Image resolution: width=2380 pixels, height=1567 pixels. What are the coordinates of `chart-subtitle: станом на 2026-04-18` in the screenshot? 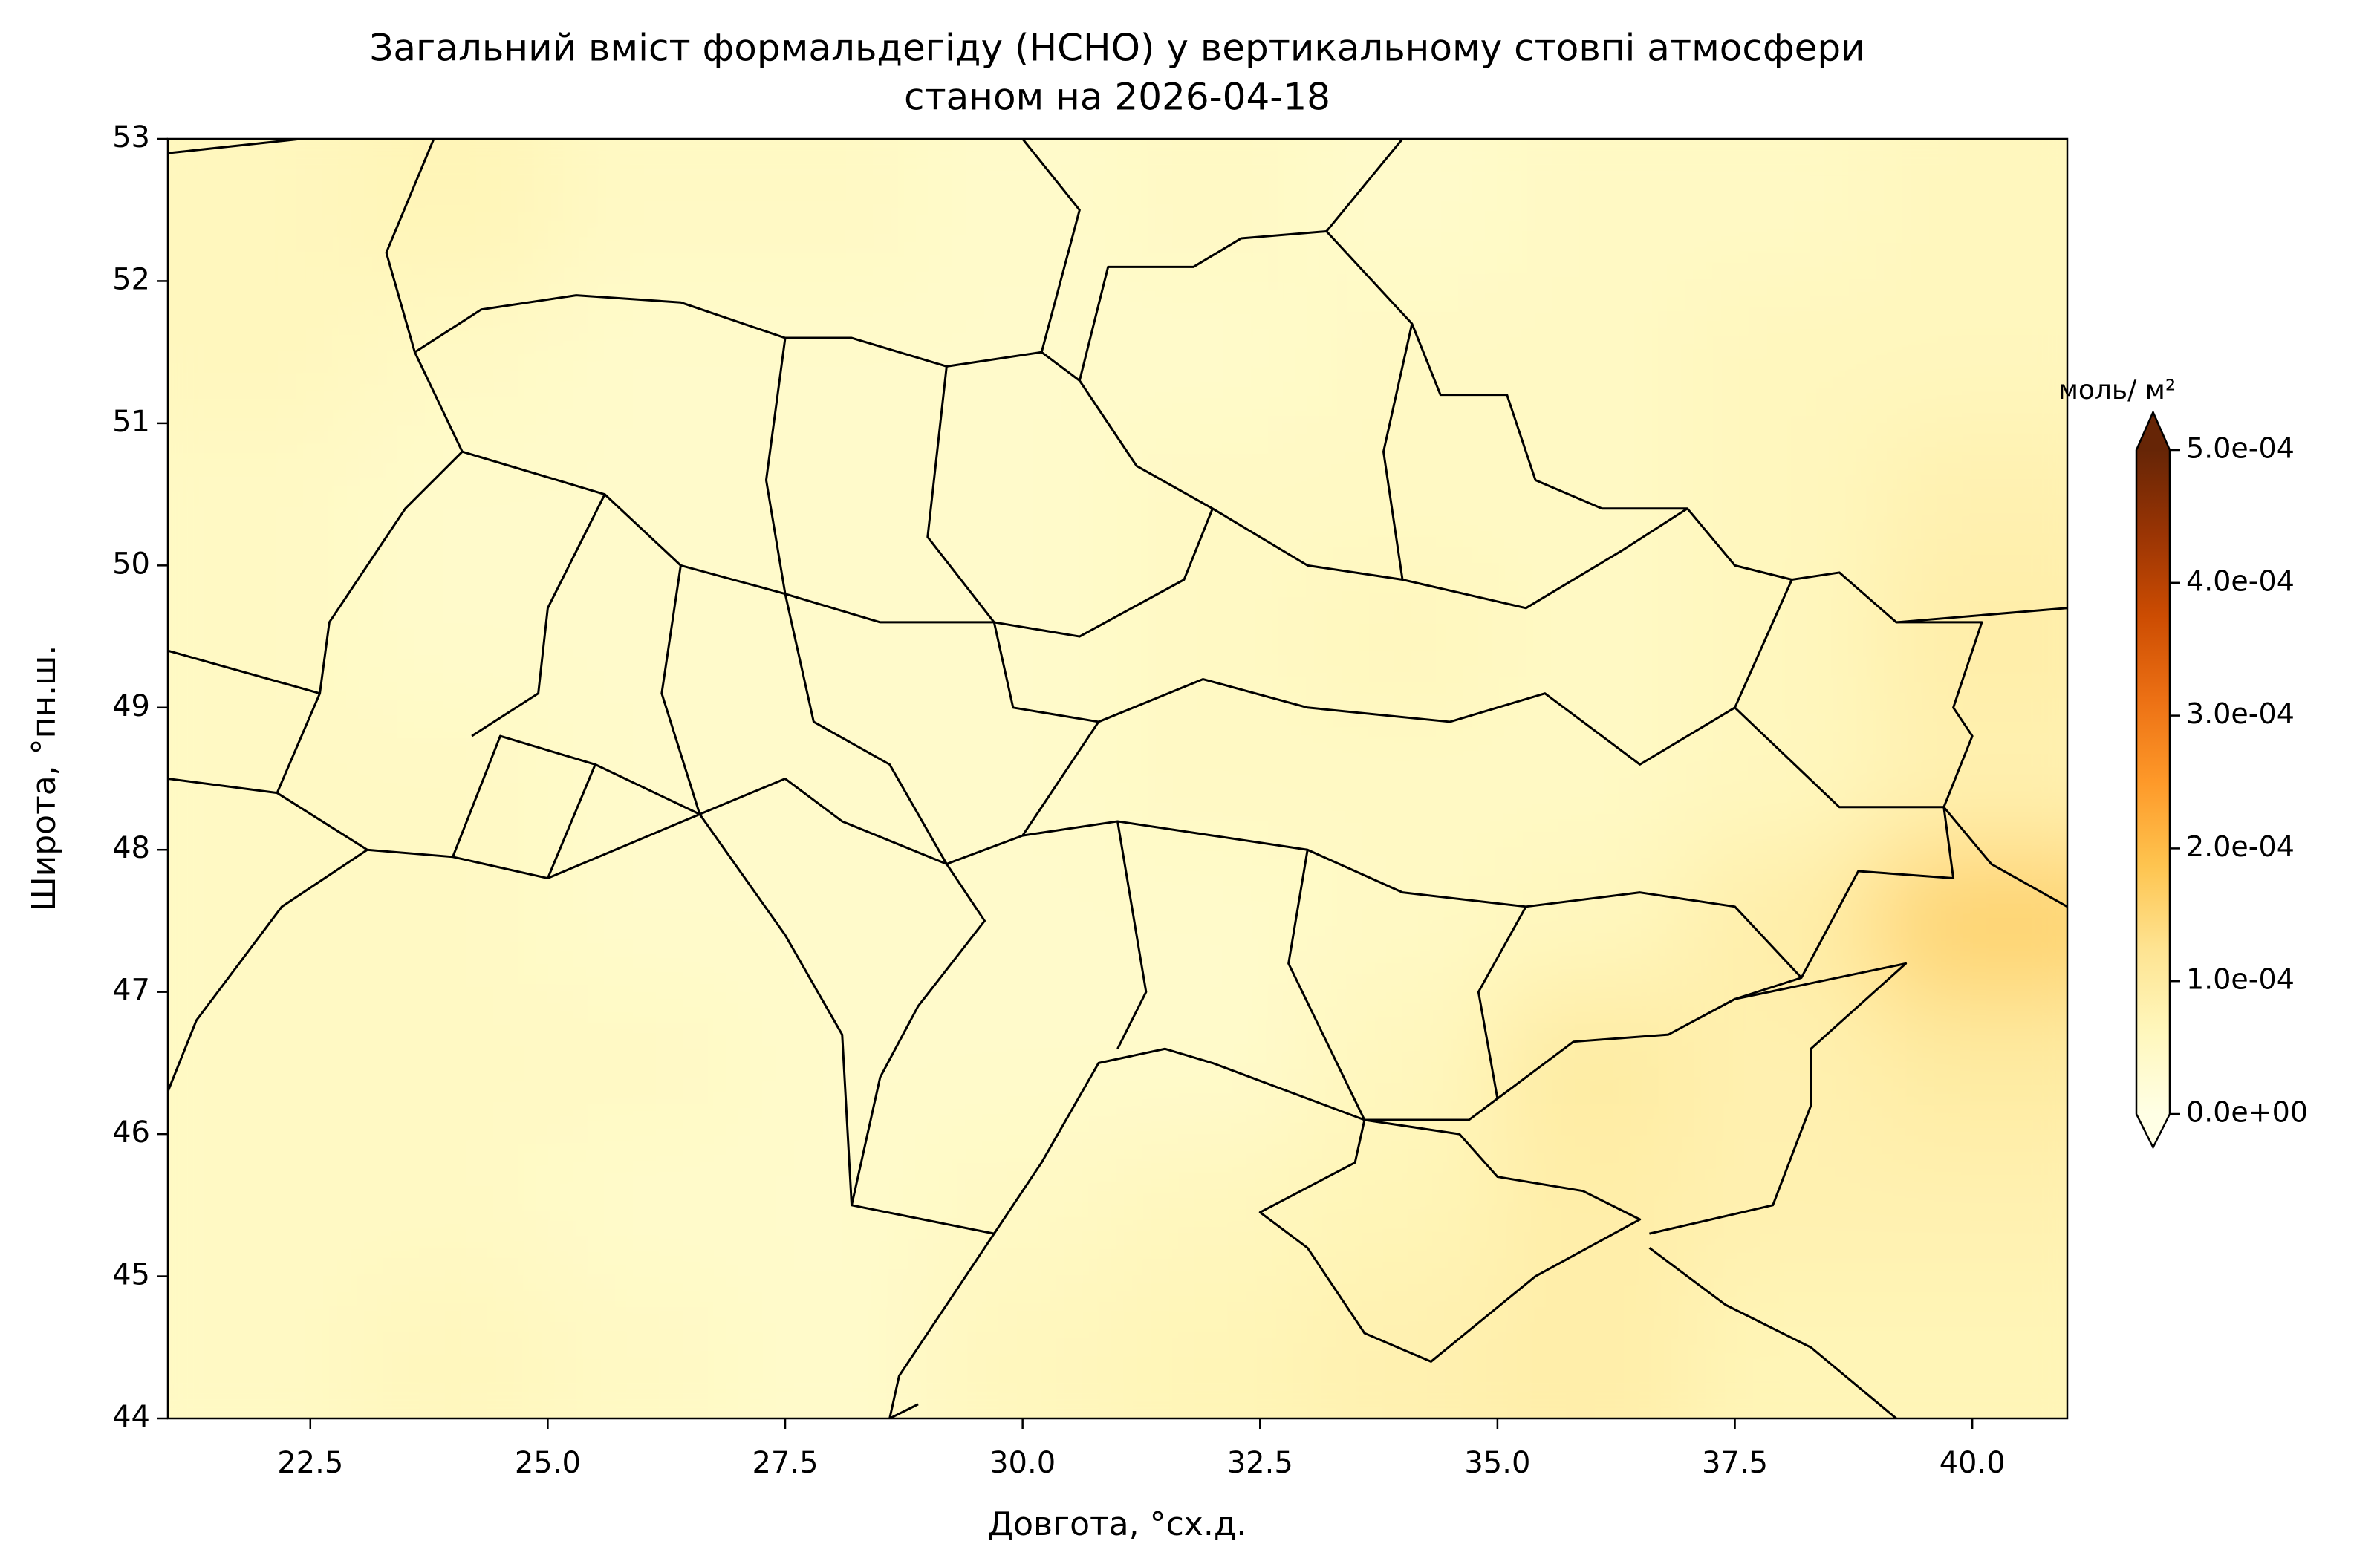 It's located at (1117, 97).